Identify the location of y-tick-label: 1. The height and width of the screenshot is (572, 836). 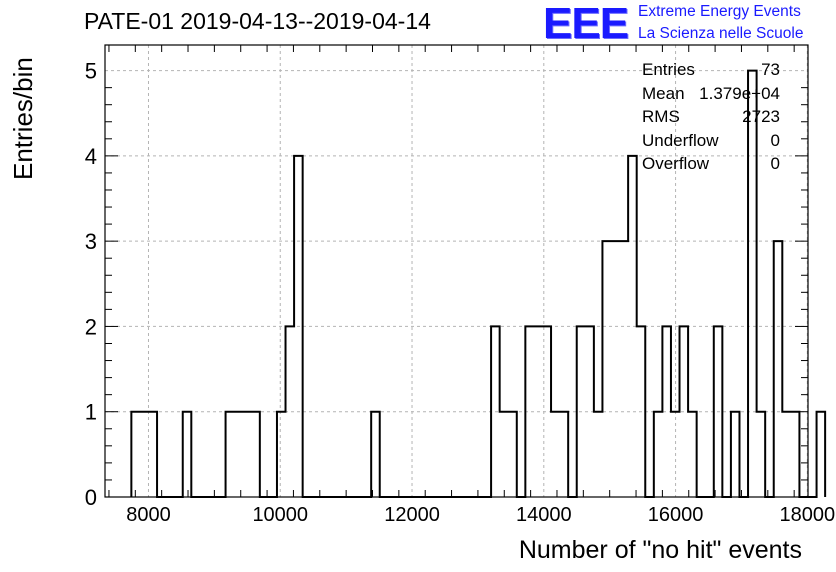
(91, 412).